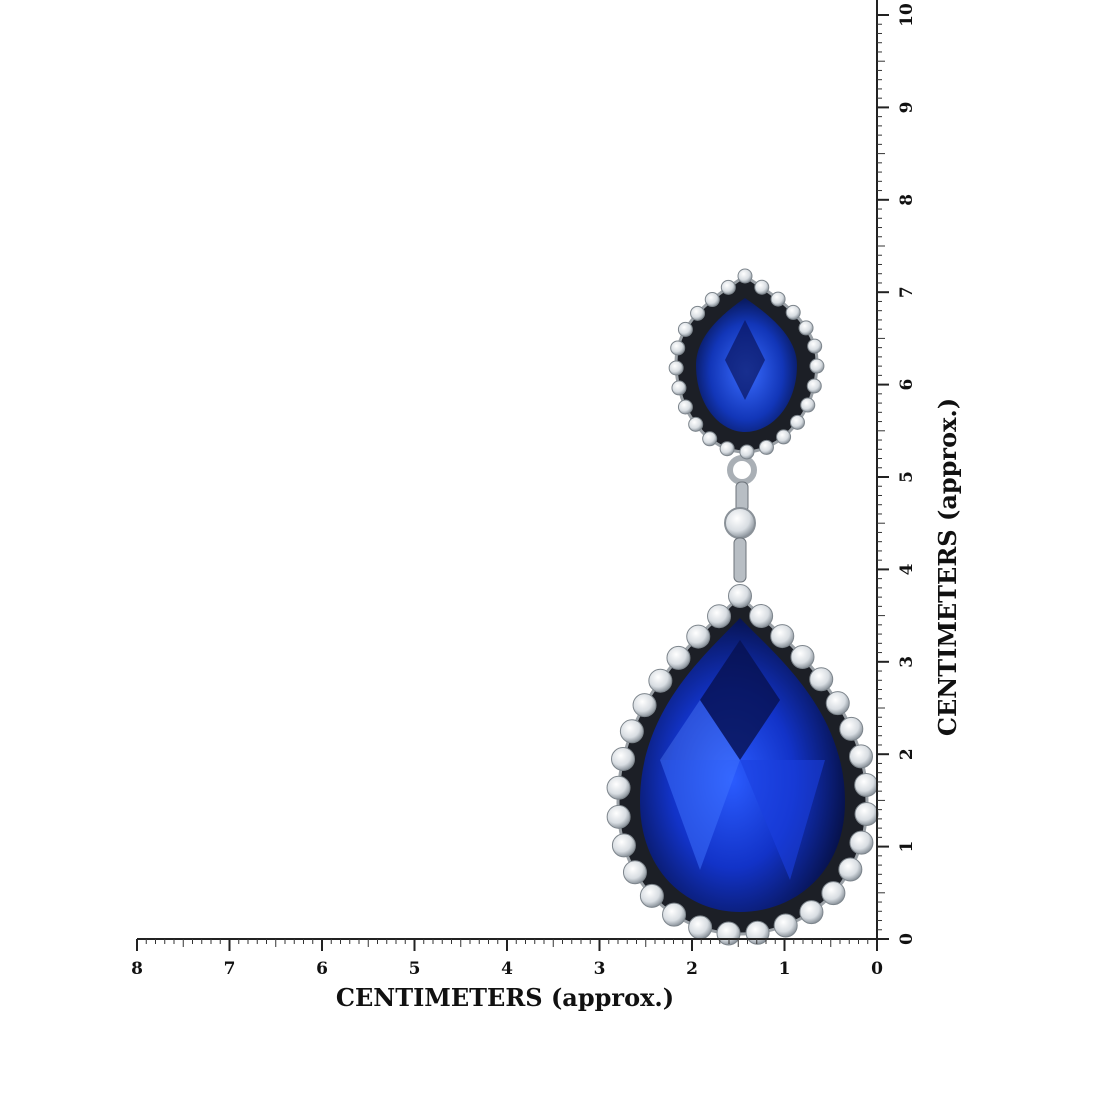 The image size is (1100, 1100). I want to click on tick-label: 9, so click(907, 107).